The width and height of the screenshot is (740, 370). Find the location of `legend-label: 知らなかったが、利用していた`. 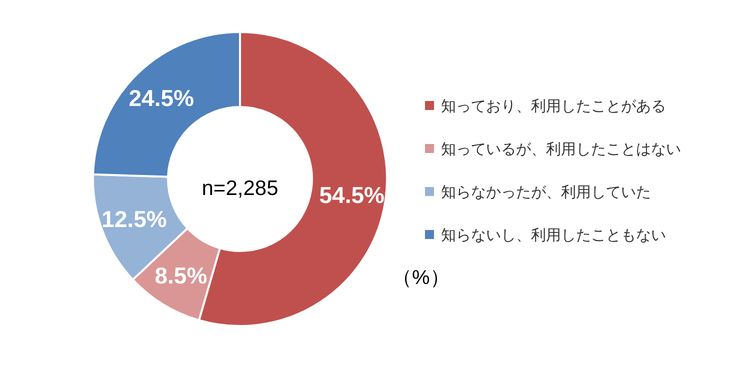

legend-label: 知らなかったが、利用していた is located at coordinates (546, 192).